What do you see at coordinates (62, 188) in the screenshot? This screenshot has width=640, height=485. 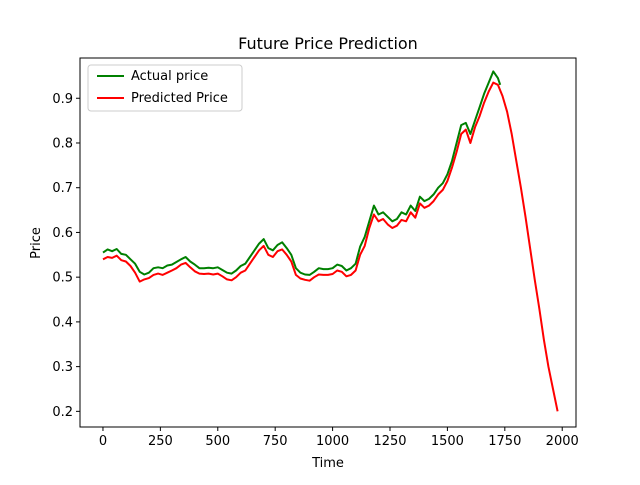 I see `y-tick-label: 0.7` at bounding box center [62, 188].